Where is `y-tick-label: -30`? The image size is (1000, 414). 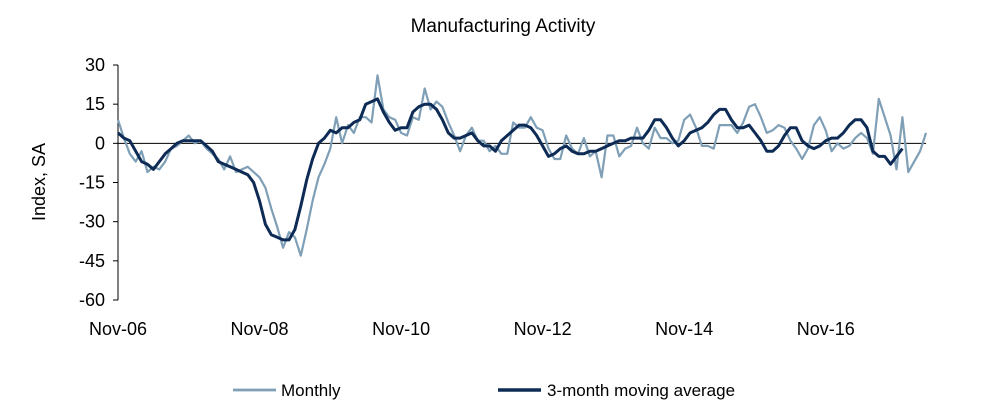 y-tick-label: -30 is located at coordinates (92, 222).